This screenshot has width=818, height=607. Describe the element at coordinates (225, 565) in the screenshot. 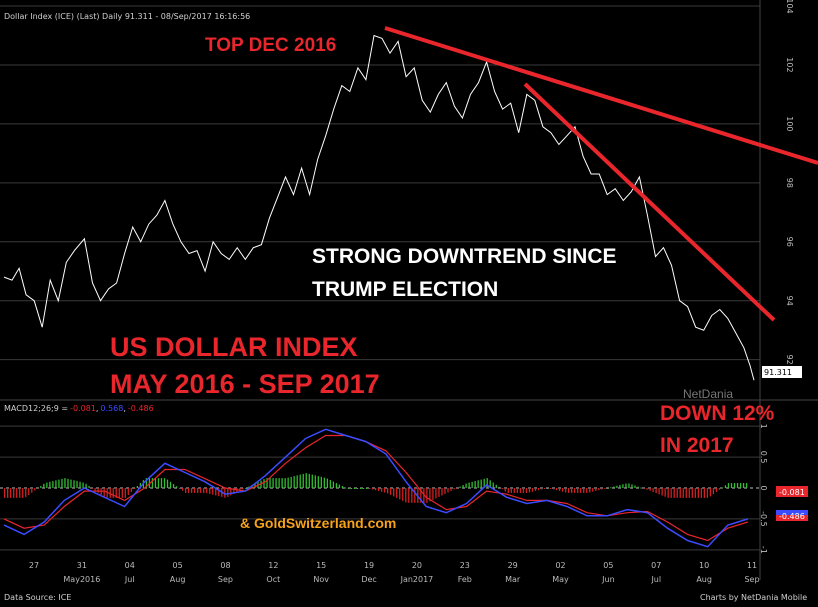

I see `x-tick-day: 08` at that location.